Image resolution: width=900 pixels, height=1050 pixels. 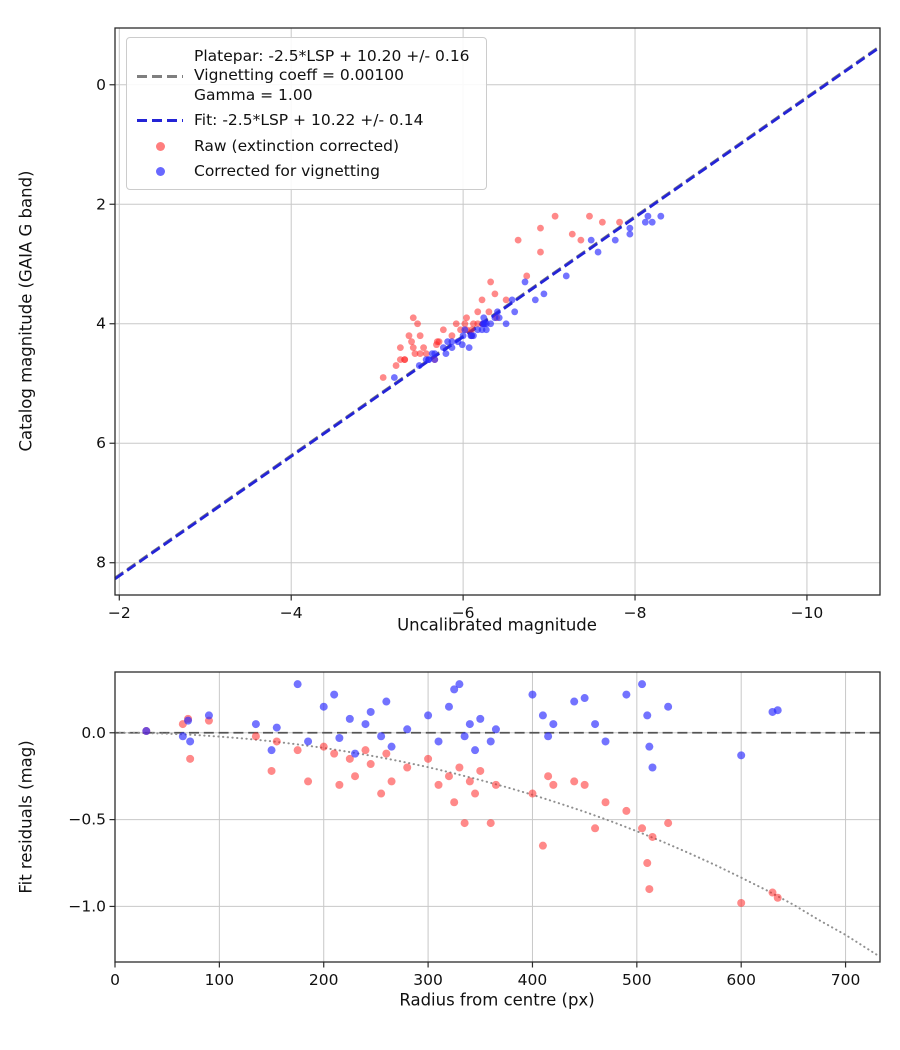 I want to click on x-tick-label: 0, so click(x=115, y=980).